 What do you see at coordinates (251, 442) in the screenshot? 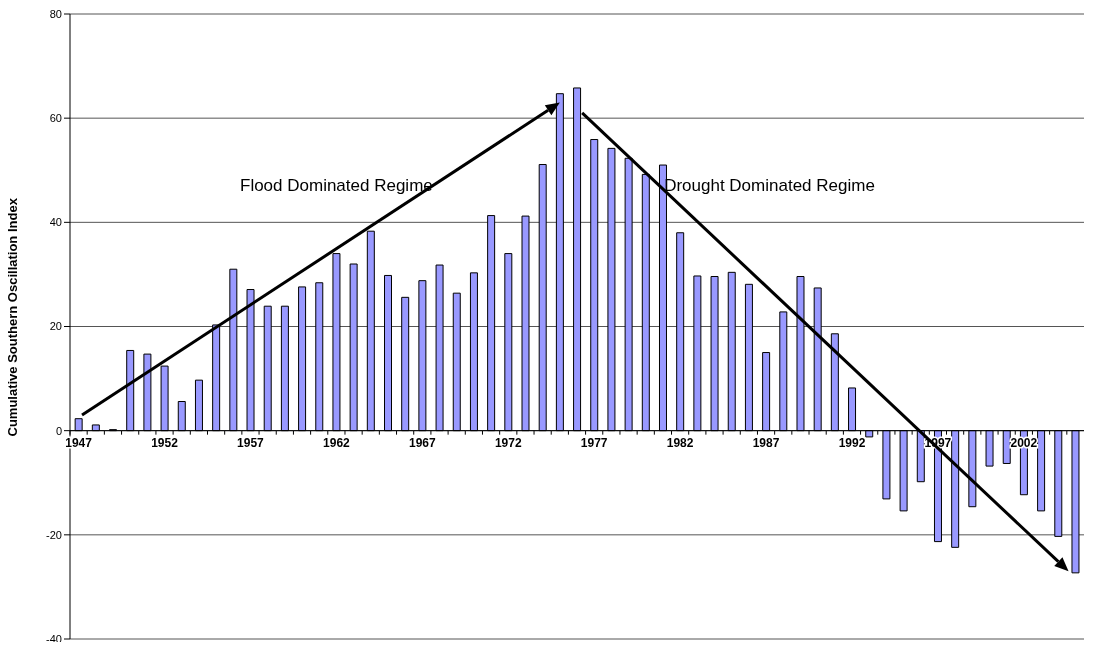
I see `x-tick-label: 1957` at bounding box center [251, 442].